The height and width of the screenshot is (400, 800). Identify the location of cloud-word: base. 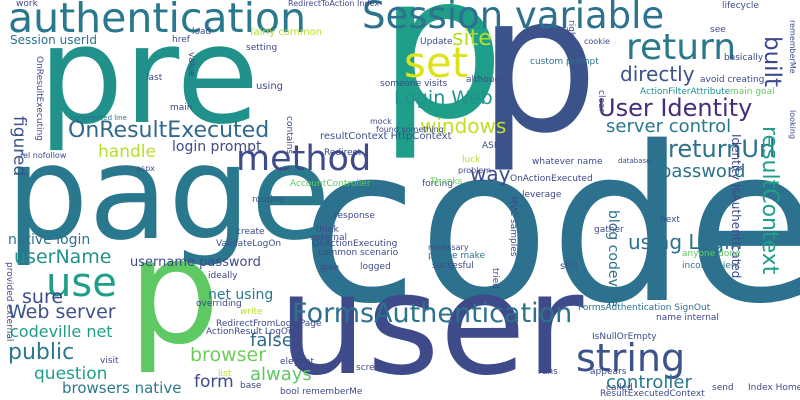
(251, 386).